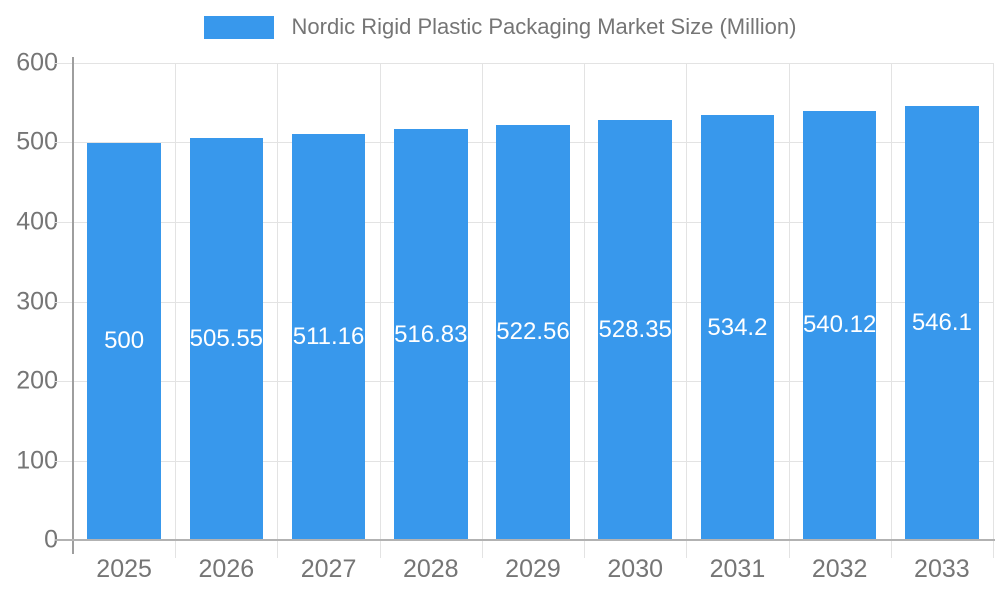  What do you see at coordinates (37, 62) in the screenshot?
I see `y-tick-label-600: 600` at bounding box center [37, 62].